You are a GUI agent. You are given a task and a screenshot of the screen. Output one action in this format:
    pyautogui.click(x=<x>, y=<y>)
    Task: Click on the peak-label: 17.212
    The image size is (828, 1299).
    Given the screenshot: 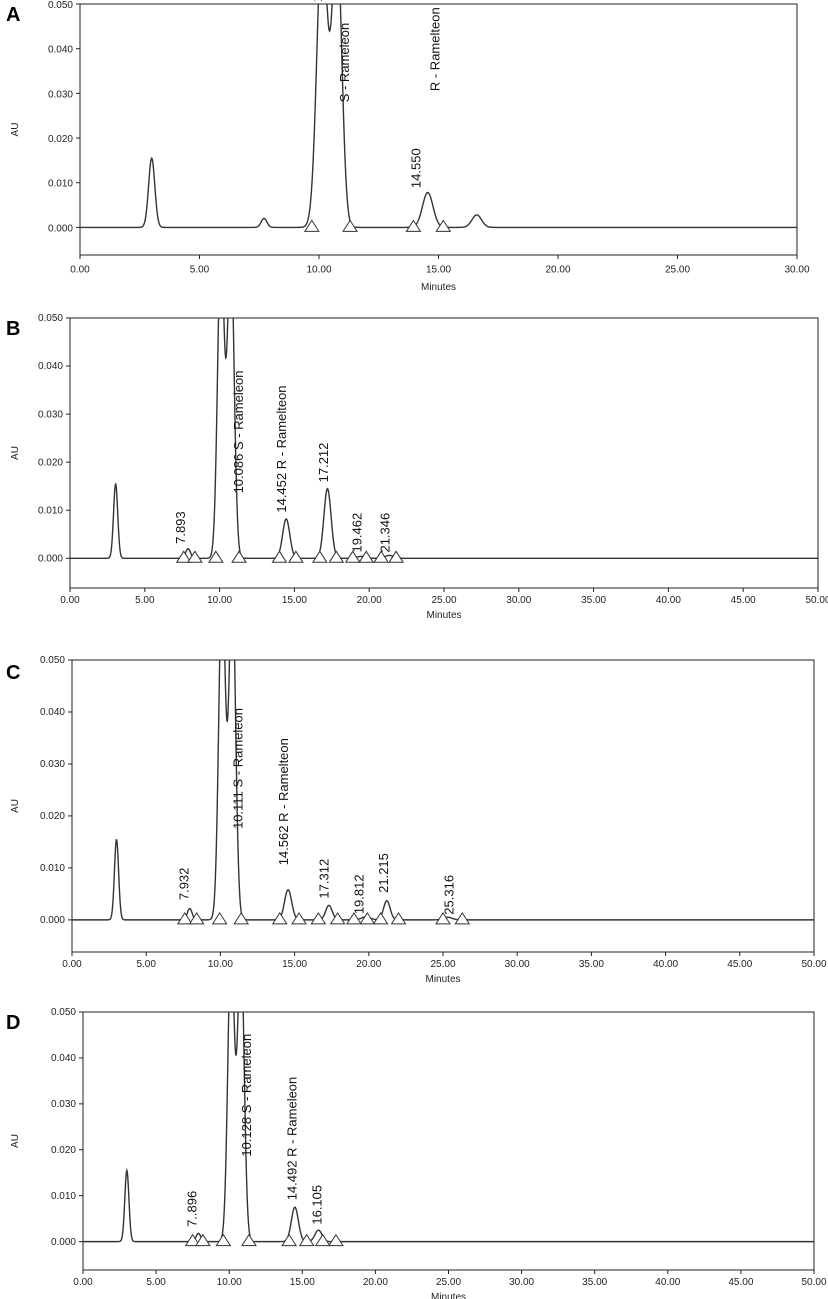 What is the action you would take?
    pyautogui.click(x=323, y=463)
    